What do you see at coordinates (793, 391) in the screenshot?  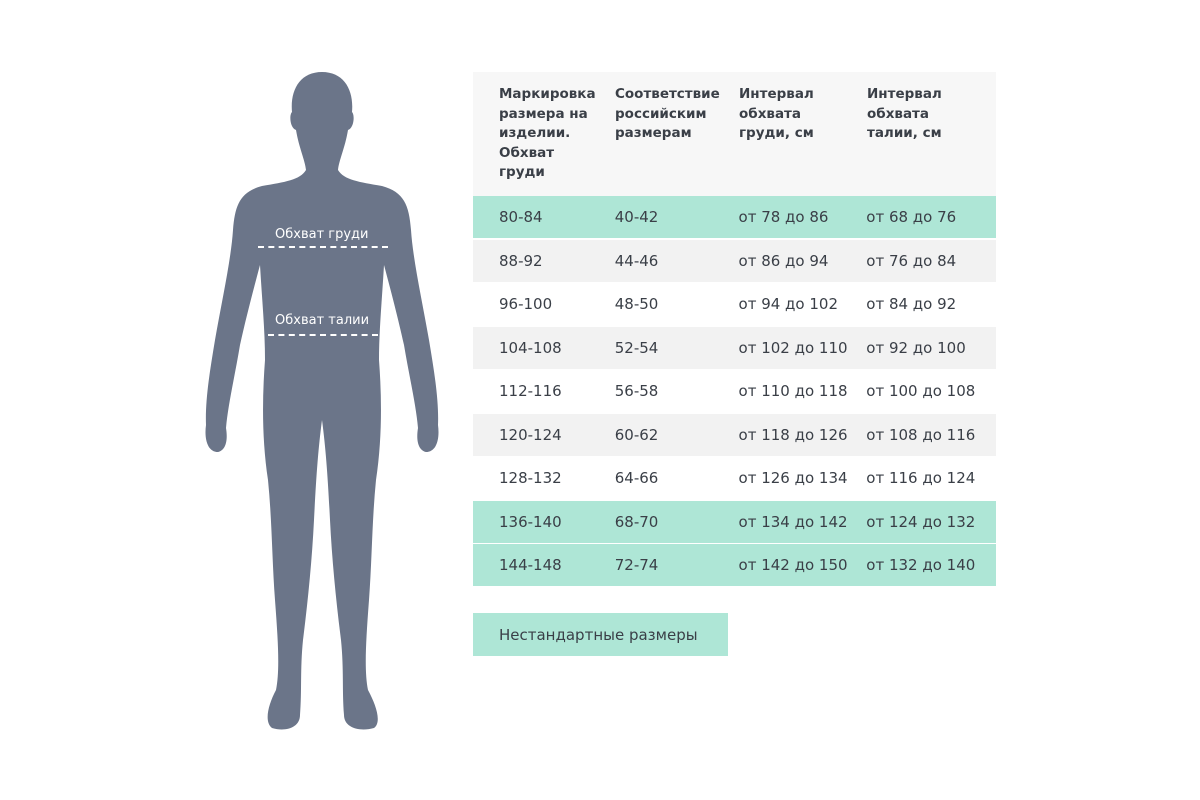 I see `cell-chest-range: от 110 до 118` at bounding box center [793, 391].